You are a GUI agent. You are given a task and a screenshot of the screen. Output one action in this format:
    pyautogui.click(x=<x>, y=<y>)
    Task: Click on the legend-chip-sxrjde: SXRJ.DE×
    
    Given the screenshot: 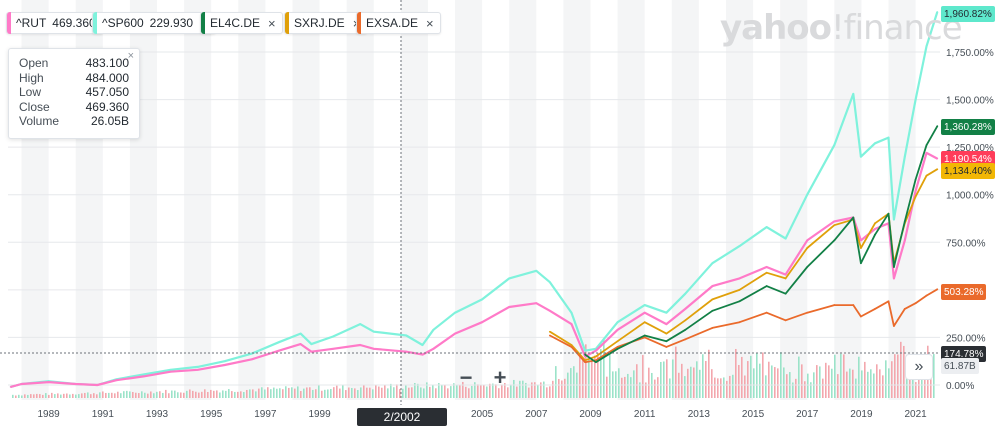 What is the action you would take?
    pyautogui.click(x=326, y=23)
    